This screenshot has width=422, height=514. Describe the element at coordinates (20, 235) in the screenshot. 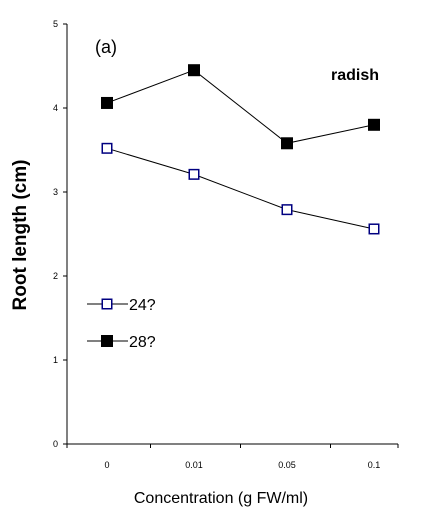

I see `y-axis-label: Root length (cm)` at that location.